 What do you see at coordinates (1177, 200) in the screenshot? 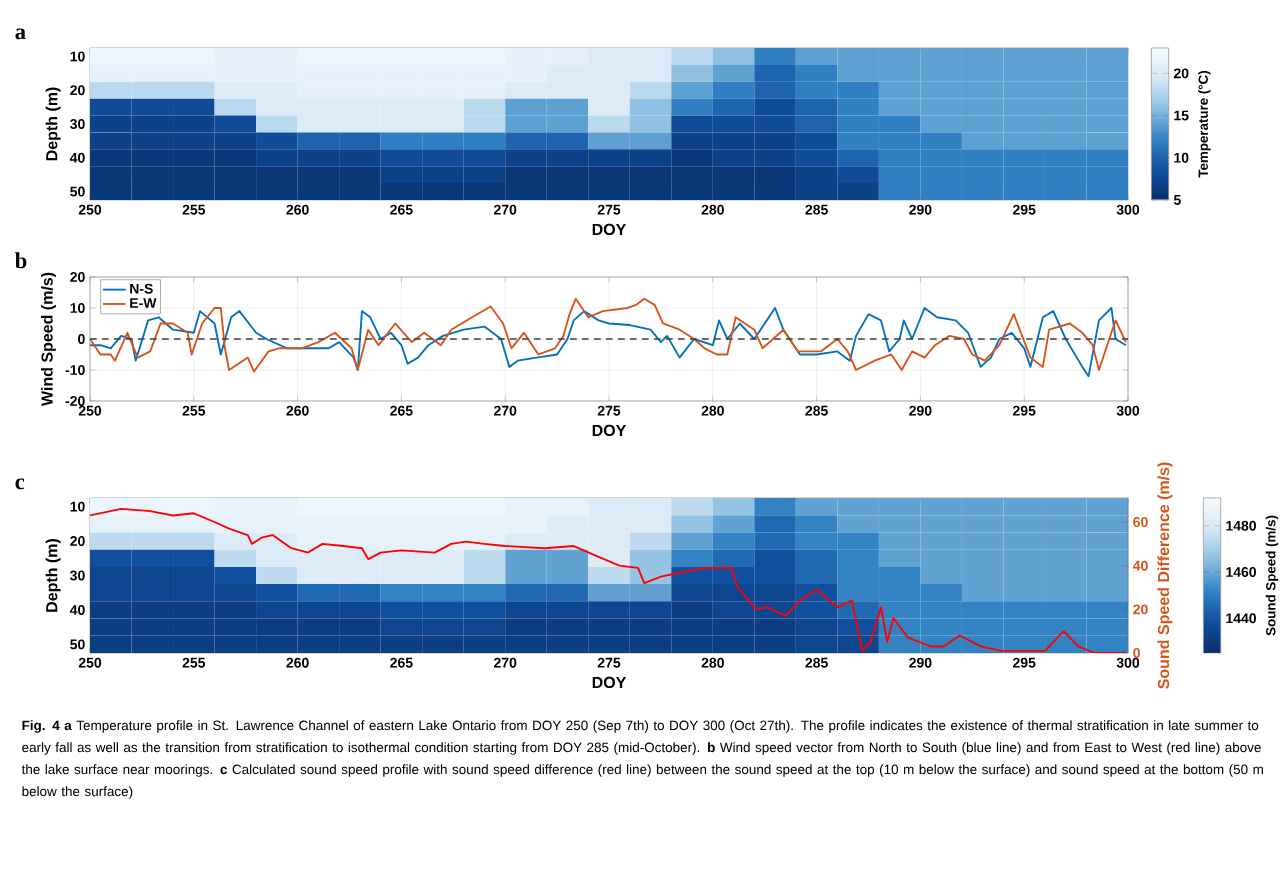
I see `color-bar-label: 5` at bounding box center [1177, 200].